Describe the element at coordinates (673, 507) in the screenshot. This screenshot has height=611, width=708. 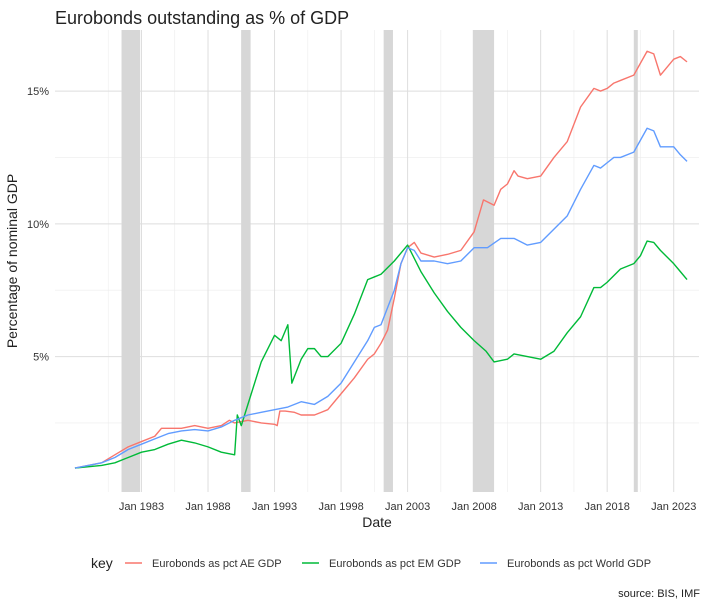
I see `x-tick-label: Jan 2023` at that location.